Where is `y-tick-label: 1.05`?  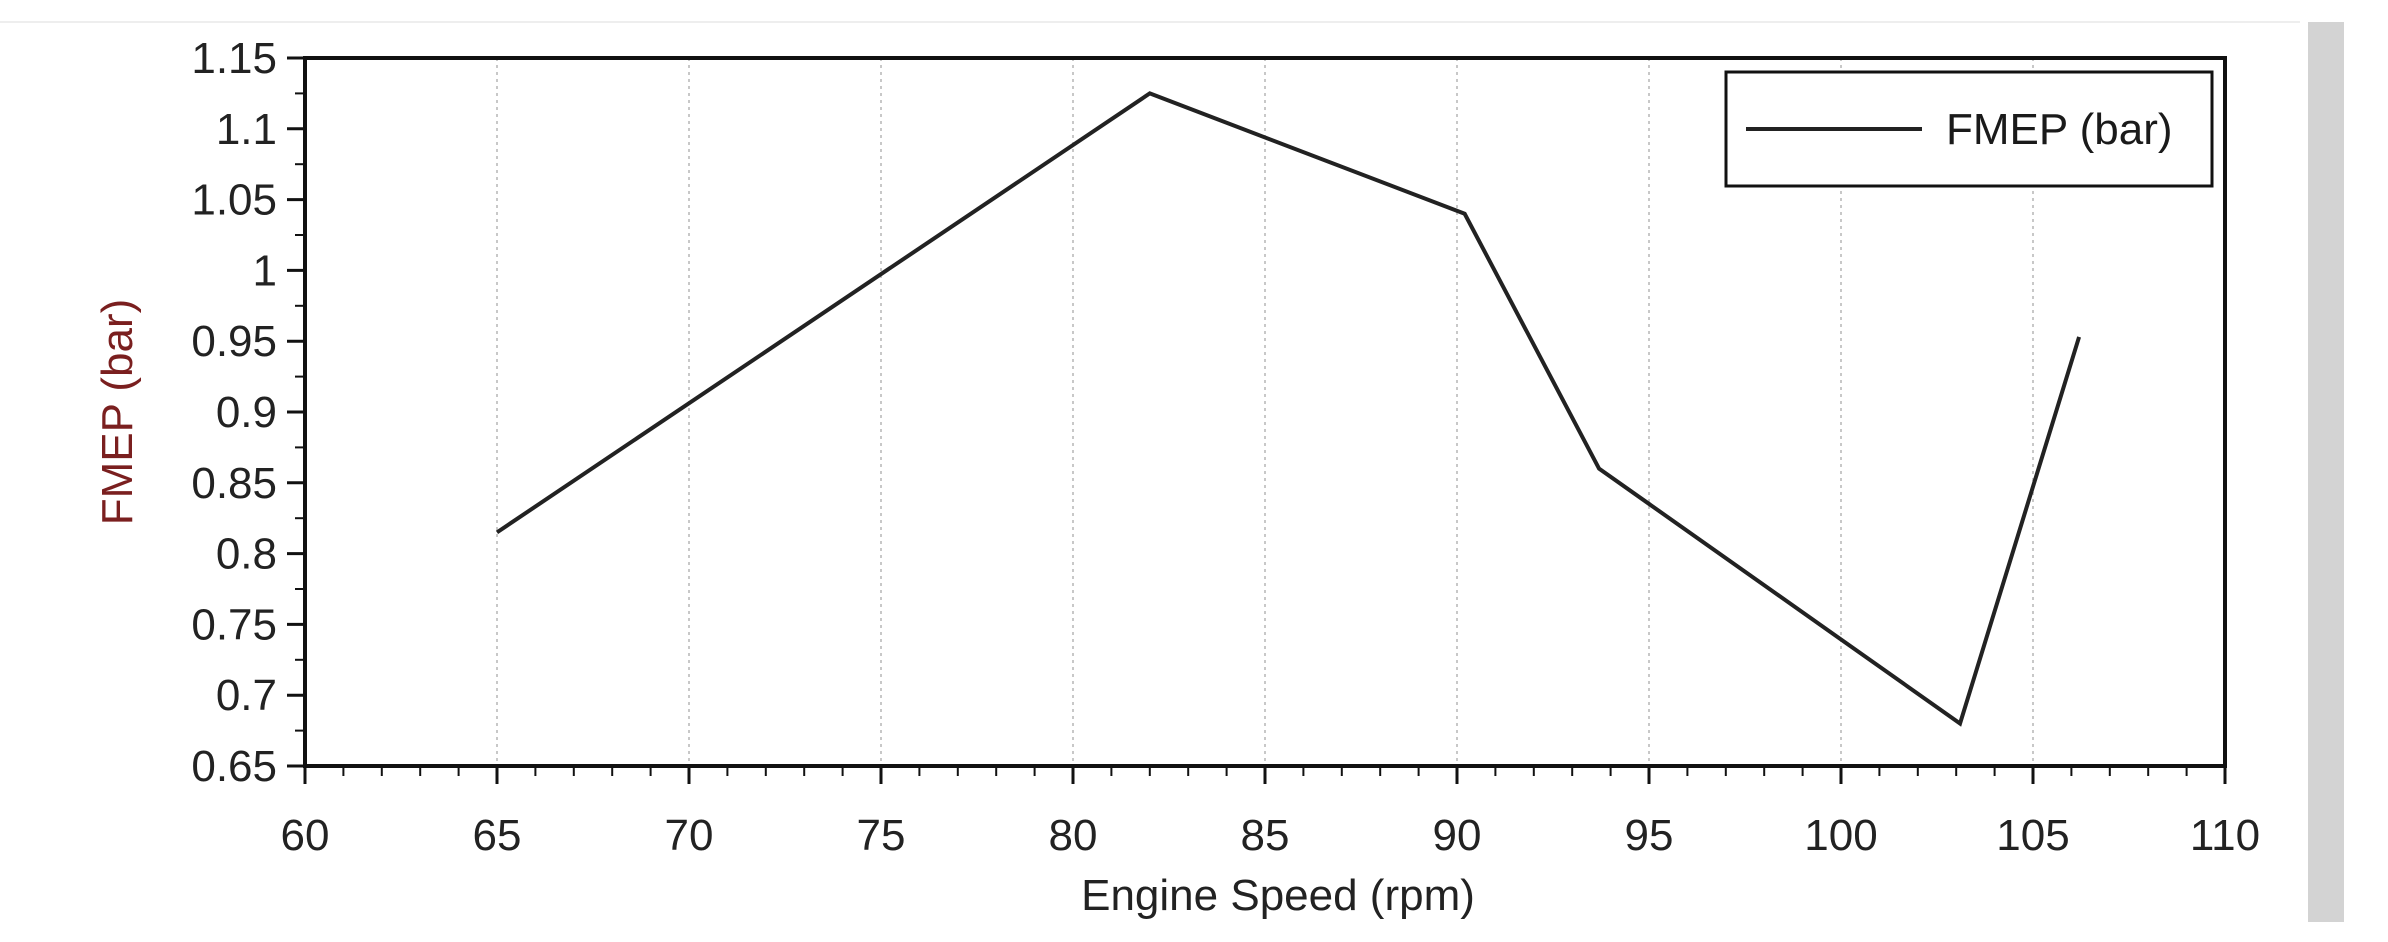 y-tick-label: 1.05 is located at coordinates (234, 200).